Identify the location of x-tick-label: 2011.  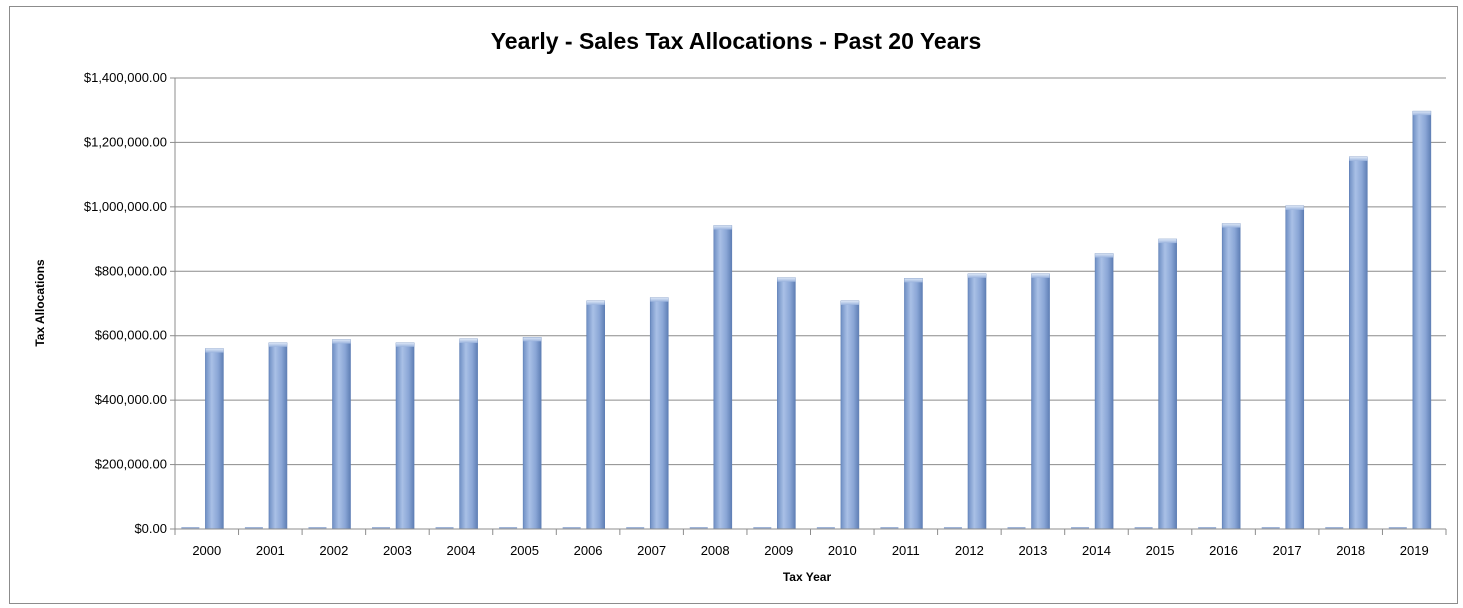
(906, 550).